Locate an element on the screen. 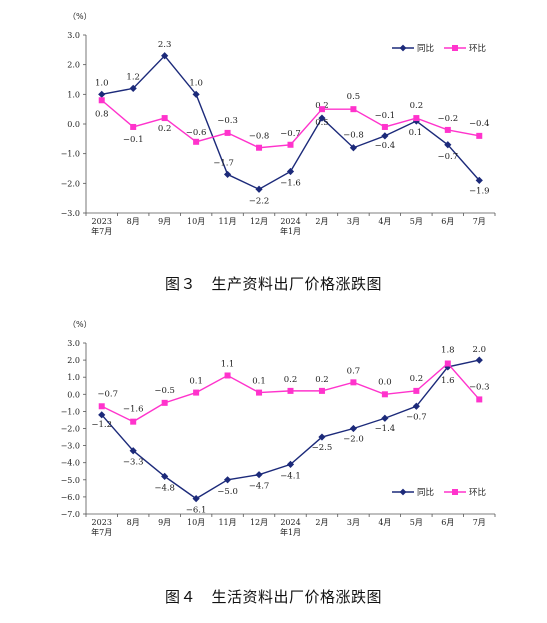 The width and height of the screenshot is (547, 623). data-label-yoy: 1.0 is located at coordinates (102, 83).